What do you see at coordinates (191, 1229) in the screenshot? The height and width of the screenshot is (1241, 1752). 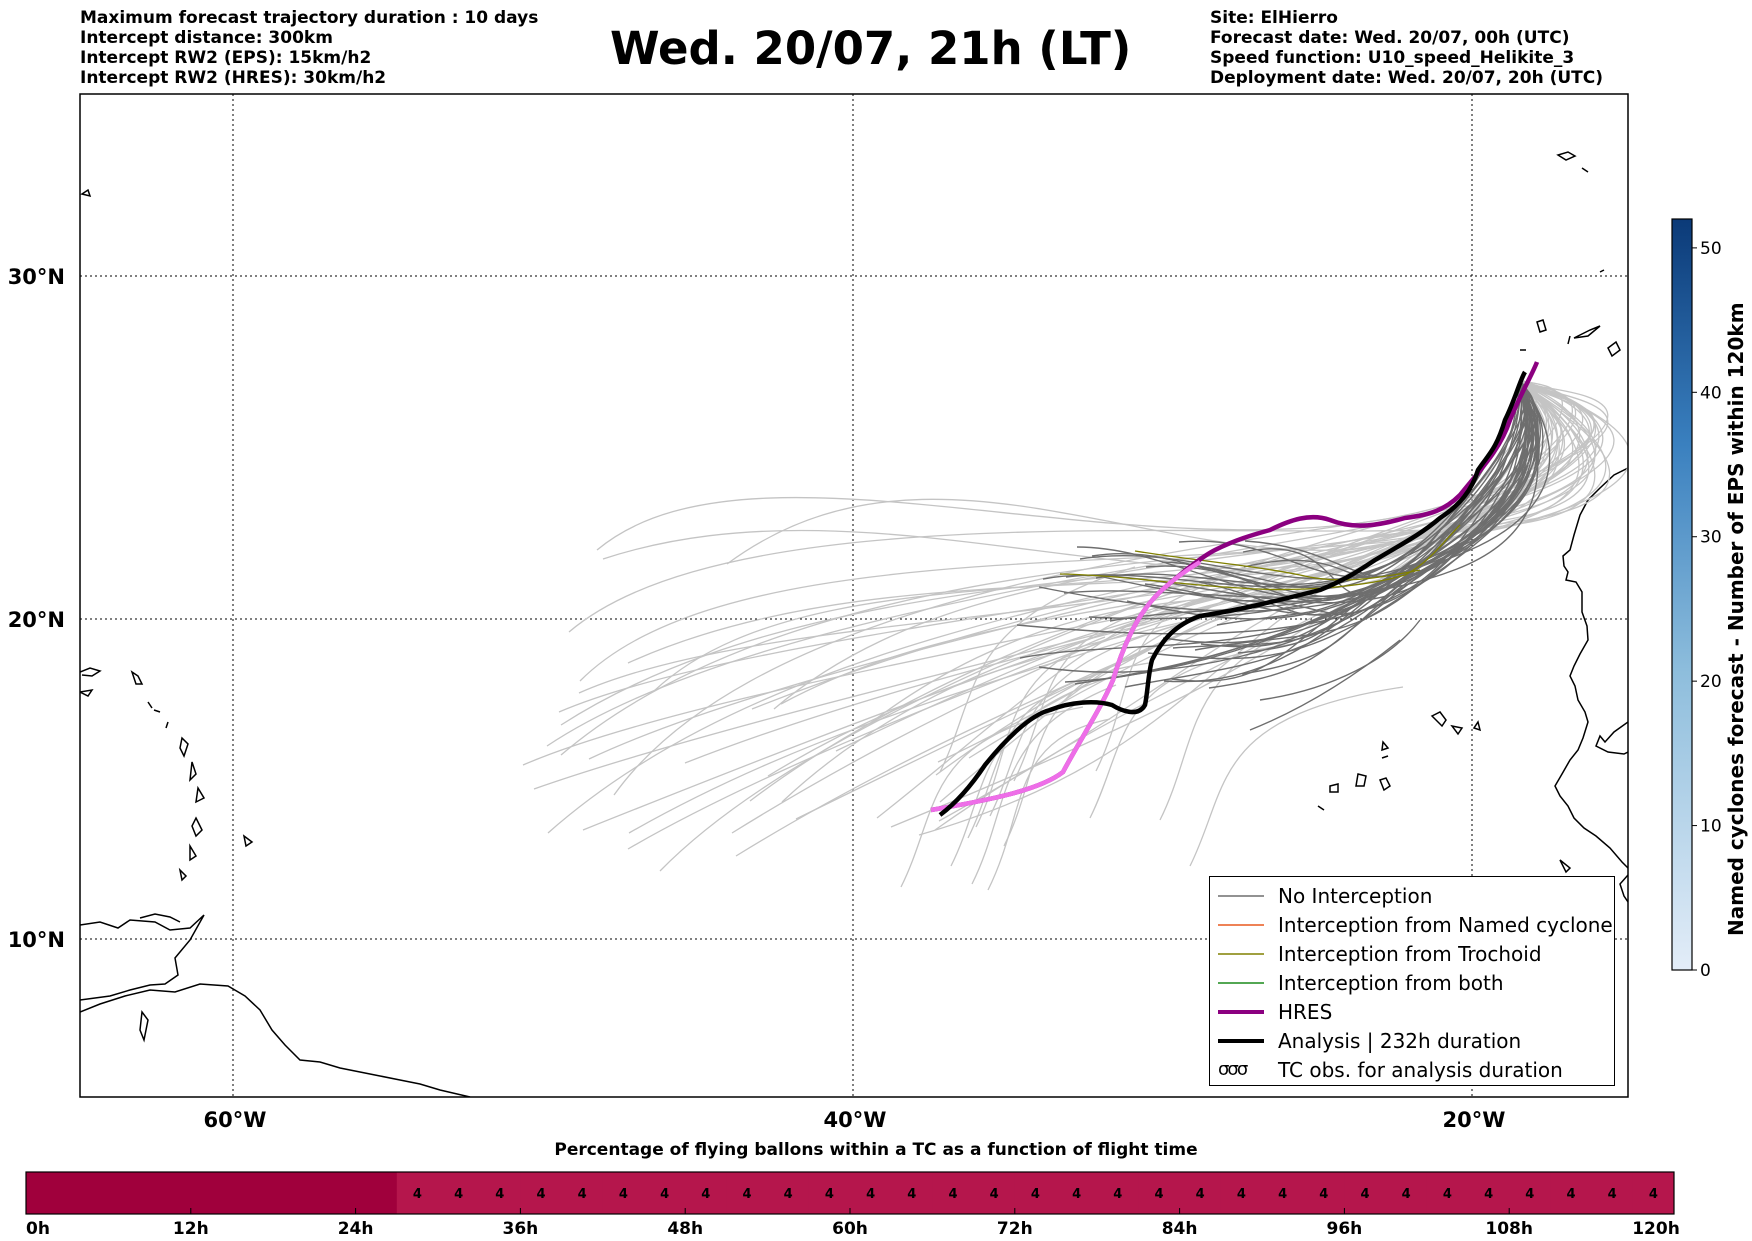 I see `percentage-tick-label: 12h` at bounding box center [191, 1229].